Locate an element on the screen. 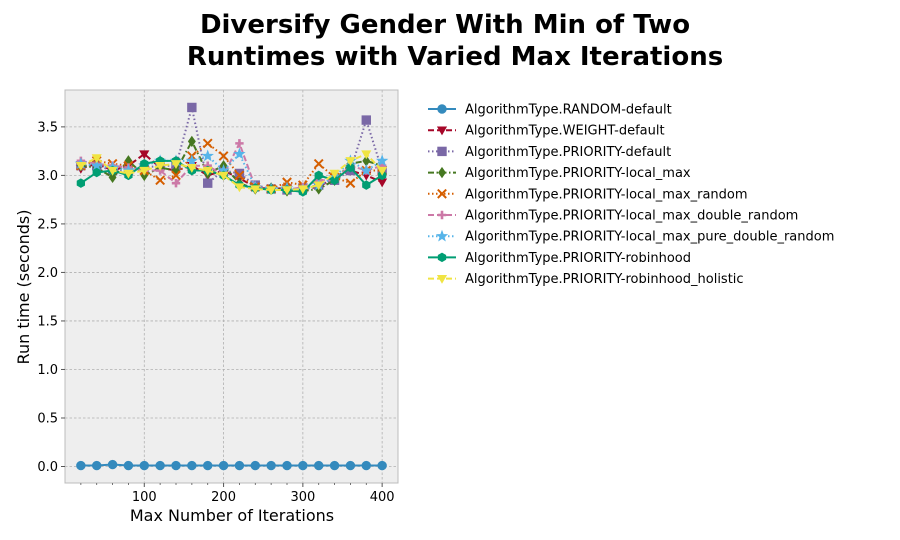  y-tick-label: 2.0 is located at coordinates (47, 273).